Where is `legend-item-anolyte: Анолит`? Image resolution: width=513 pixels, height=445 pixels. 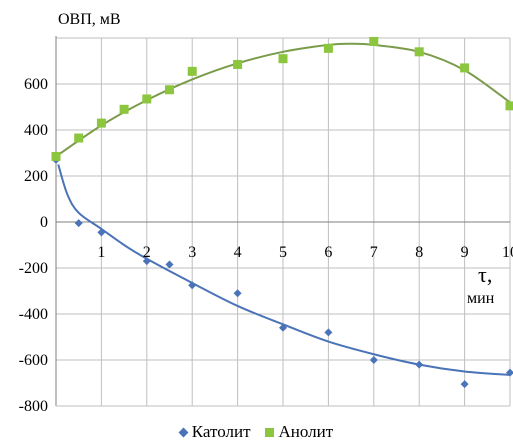 legend-item-anolyte: Анолит is located at coordinates (299, 432).